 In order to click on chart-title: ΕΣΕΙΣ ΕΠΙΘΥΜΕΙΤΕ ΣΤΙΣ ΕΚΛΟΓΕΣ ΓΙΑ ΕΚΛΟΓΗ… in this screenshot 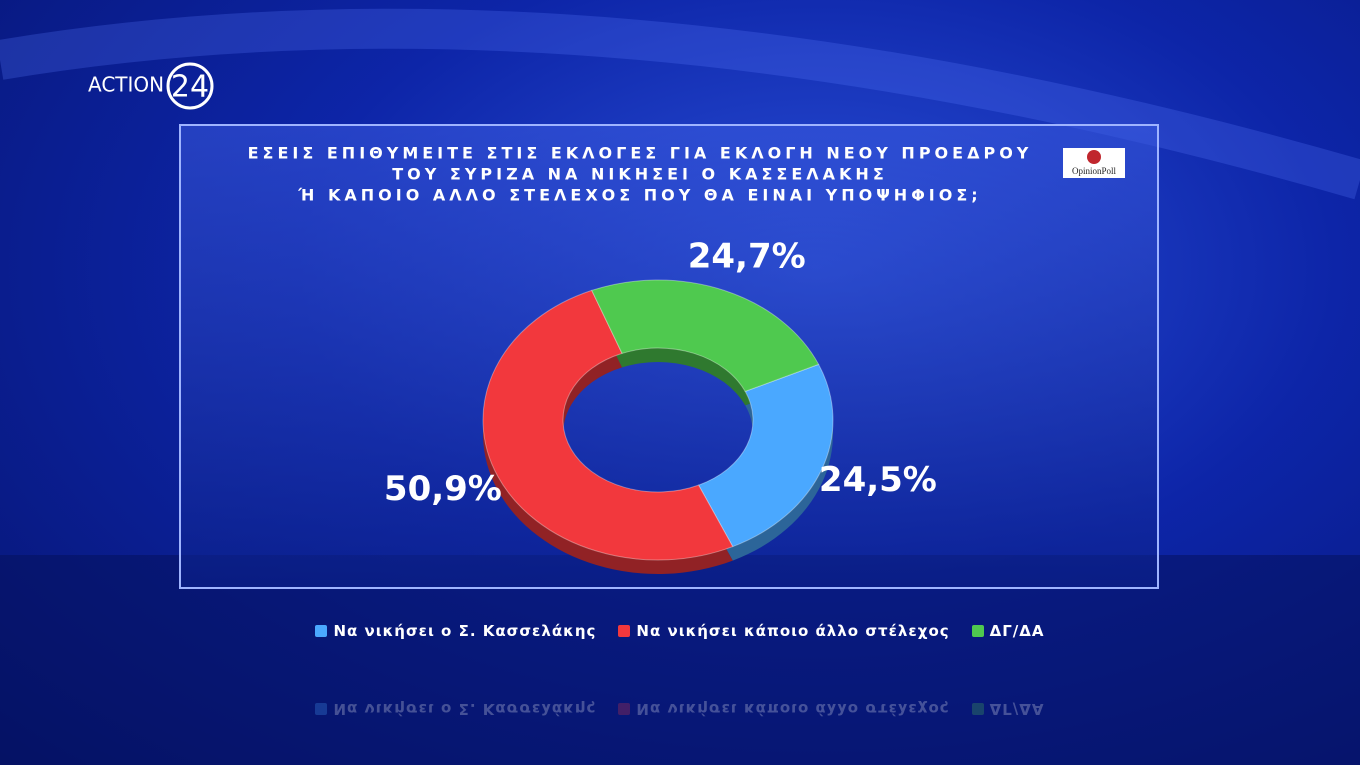, I will do `click(640, 153)`.